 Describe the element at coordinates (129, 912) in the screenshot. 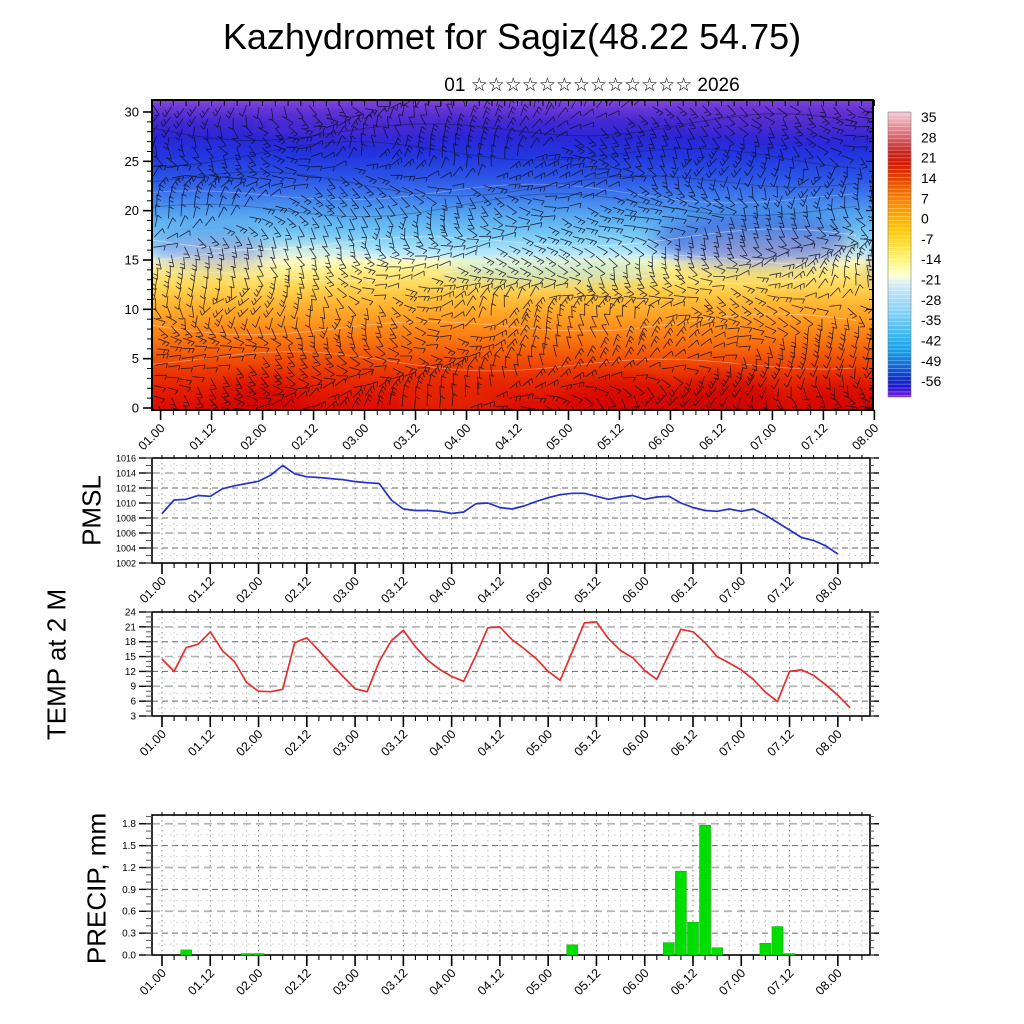

I see `svg-text: 0.6` at that location.